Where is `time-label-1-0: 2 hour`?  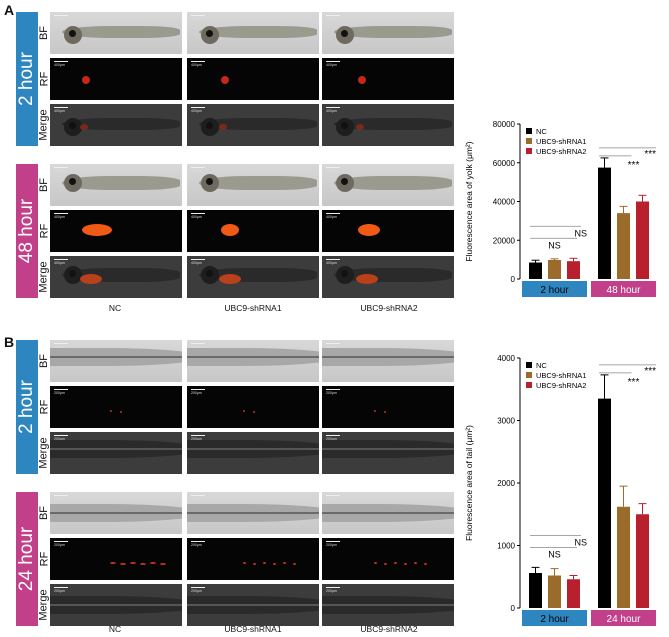 time-label-1-0: 2 hour is located at coordinates (27, 407).